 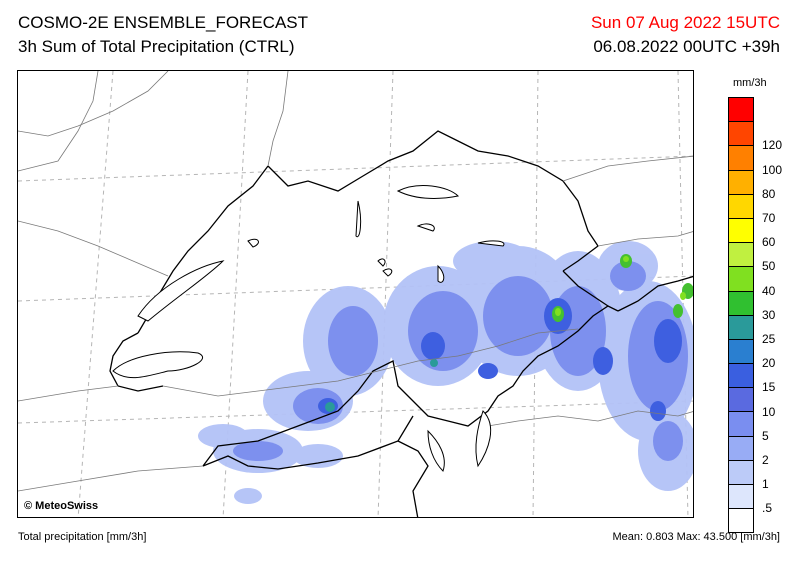 What do you see at coordinates (82, 537) in the screenshot?
I see `footer-variable: Total precipitation [mm/3h]` at bounding box center [82, 537].